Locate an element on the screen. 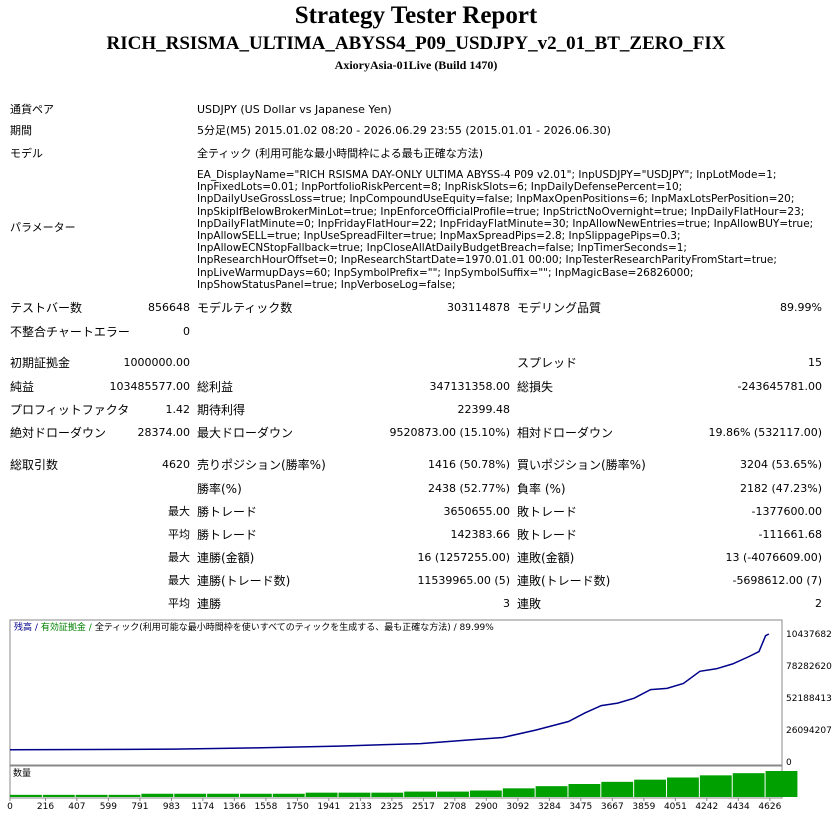 The height and width of the screenshot is (819, 832). stat-label: 連勝(トレード数) is located at coordinates (244, 581).